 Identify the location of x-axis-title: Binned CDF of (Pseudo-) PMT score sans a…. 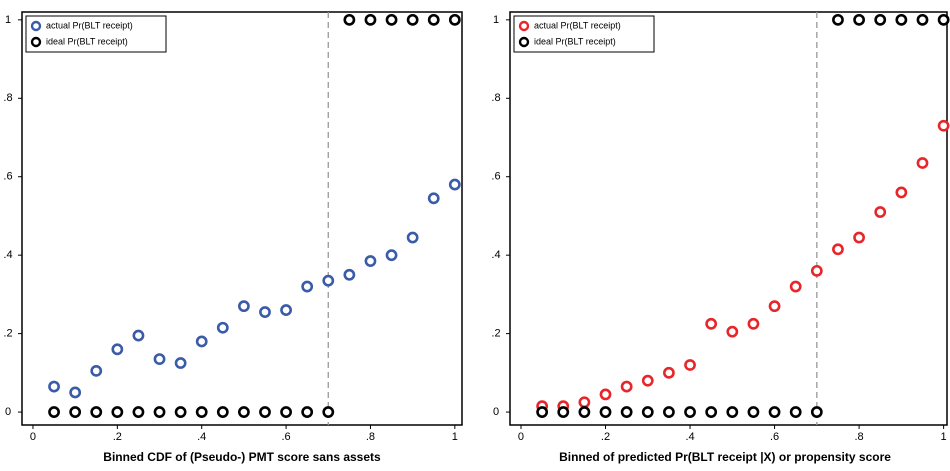
(242, 457).